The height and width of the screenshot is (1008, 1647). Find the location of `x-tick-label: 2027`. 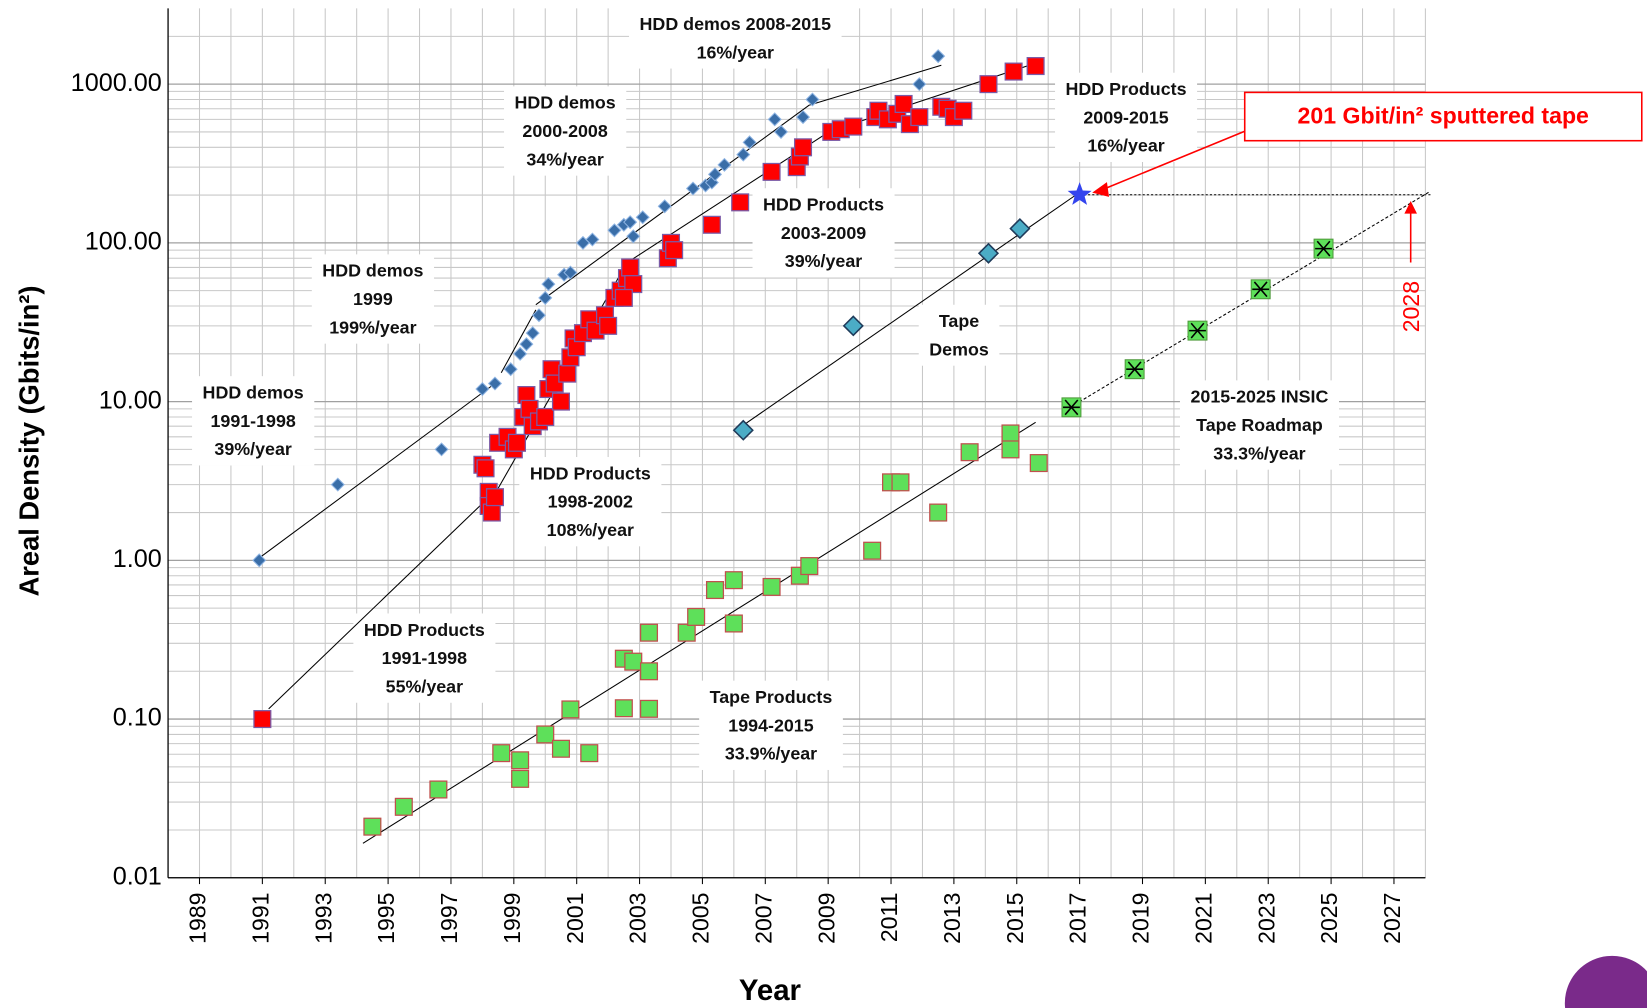

x-tick-label: 2027 is located at coordinates (1392, 917).